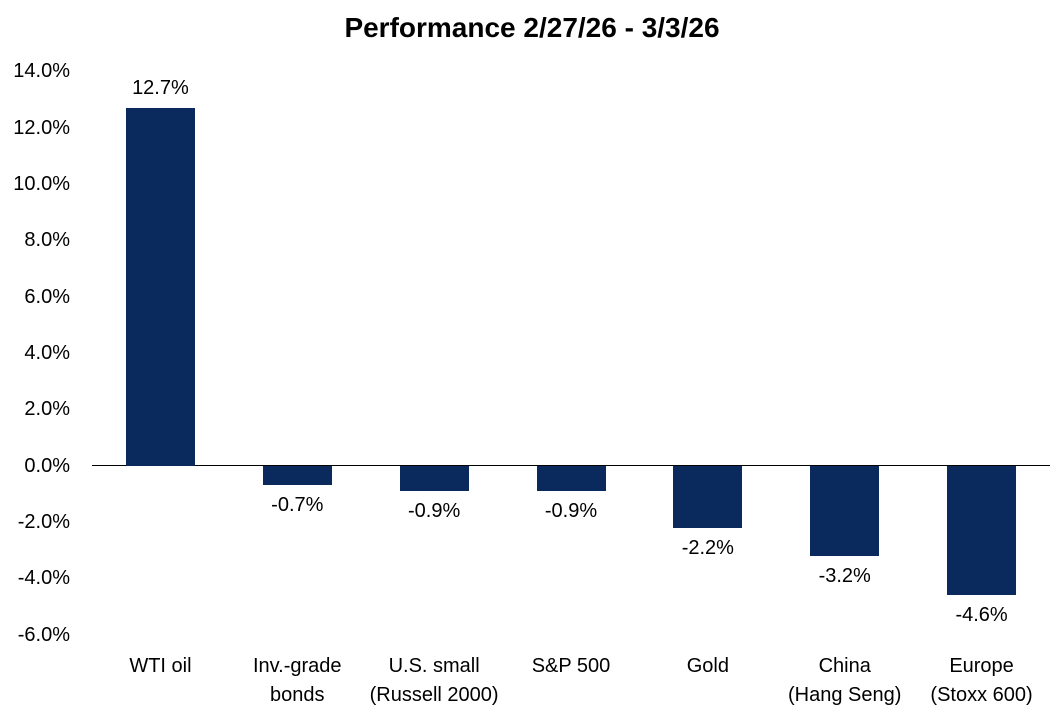 The width and height of the screenshot is (1064, 717). I want to click on category-label-s-p-500: S&P 500, so click(571, 666).